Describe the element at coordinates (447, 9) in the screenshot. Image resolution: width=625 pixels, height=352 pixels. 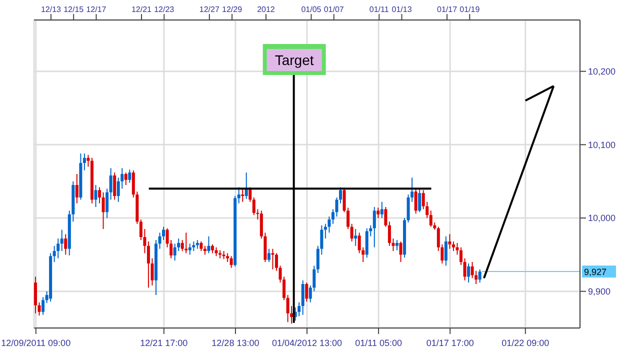
I see `x2-tick-label: 01/17` at that location.